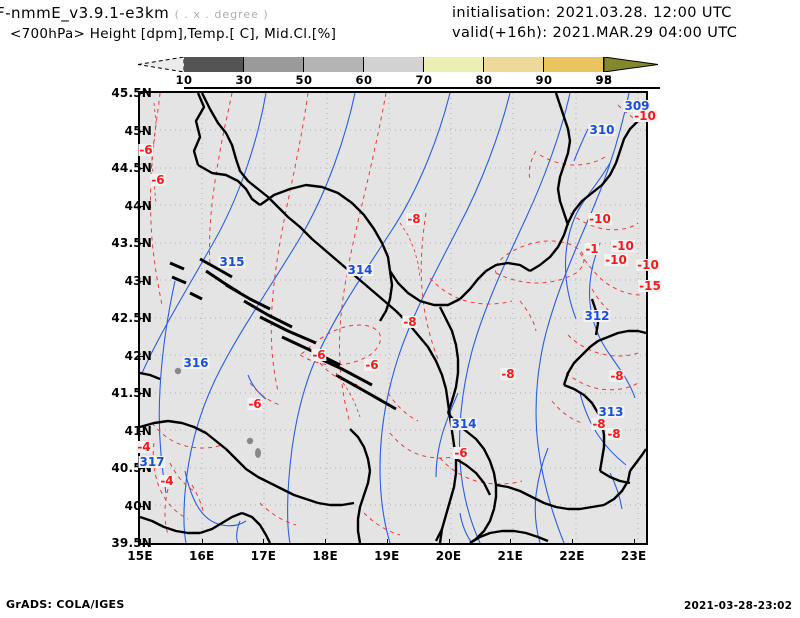 This screenshot has width=800, height=618. I want to click on height-contour-label: 316, so click(196, 363).